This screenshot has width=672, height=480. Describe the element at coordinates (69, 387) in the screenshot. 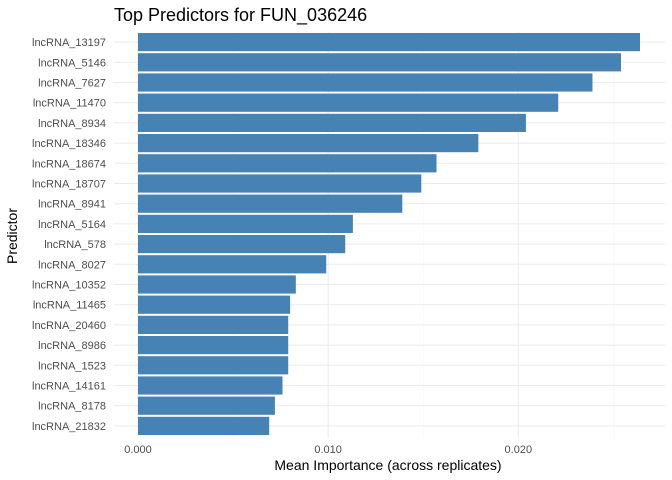

I see `y-tick-label: lncRNA_14161` at that location.